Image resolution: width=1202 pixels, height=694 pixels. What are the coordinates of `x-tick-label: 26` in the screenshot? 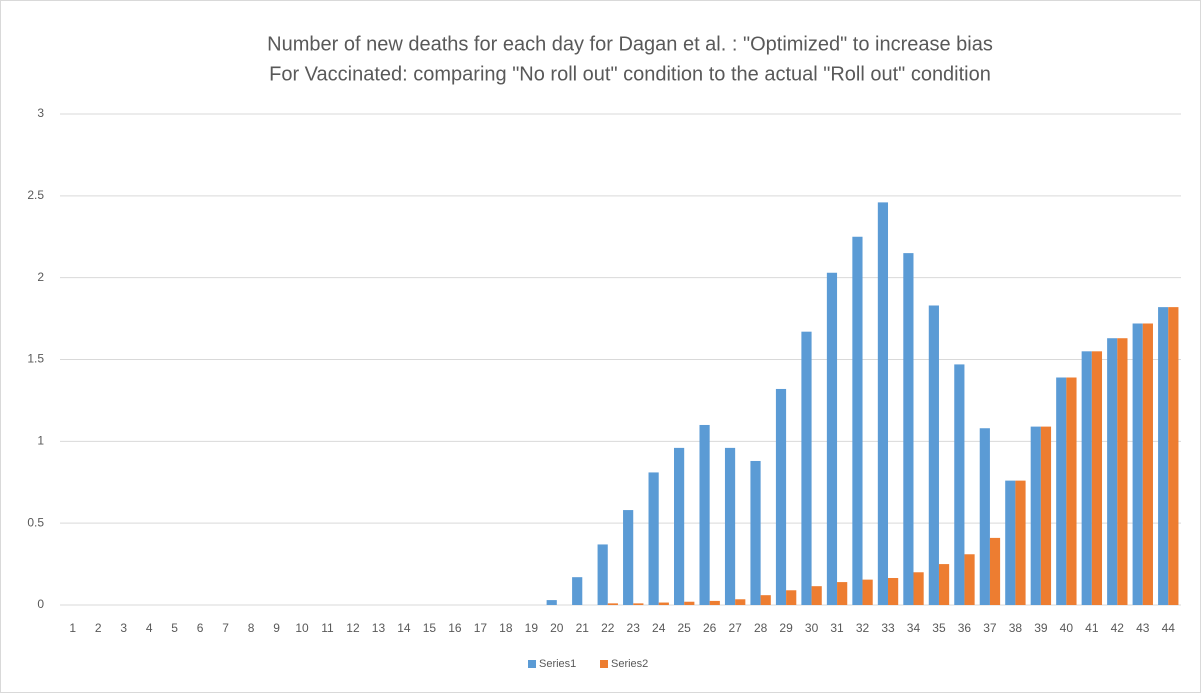 It's located at (710, 628).